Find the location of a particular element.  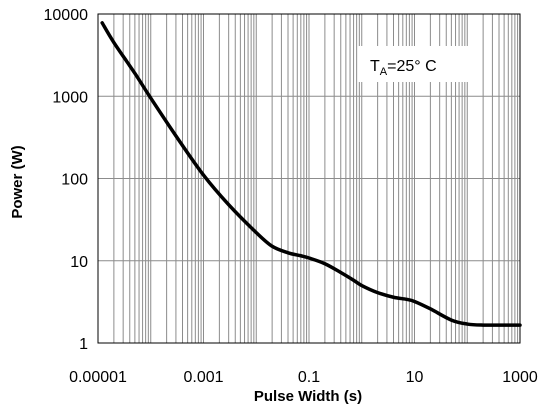

x-tick-label: 0.00001 is located at coordinates (98, 377).